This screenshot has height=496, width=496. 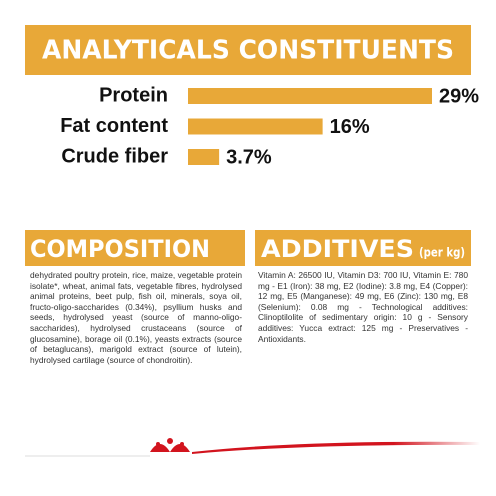 I want to click on brand-line, so click(x=336, y=447).